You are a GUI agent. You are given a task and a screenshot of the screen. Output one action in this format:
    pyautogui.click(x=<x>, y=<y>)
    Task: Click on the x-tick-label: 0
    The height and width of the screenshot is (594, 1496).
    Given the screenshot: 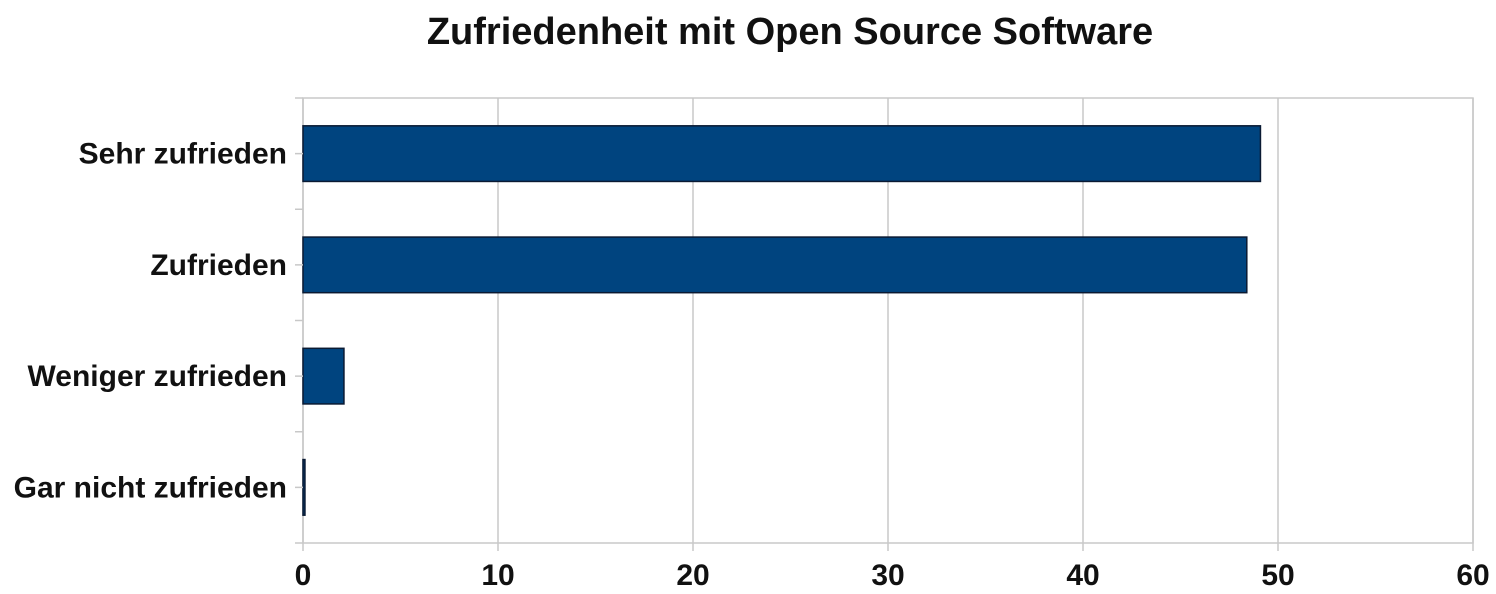 What is the action you would take?
    pyautogui.click(x=303, y=575)
    